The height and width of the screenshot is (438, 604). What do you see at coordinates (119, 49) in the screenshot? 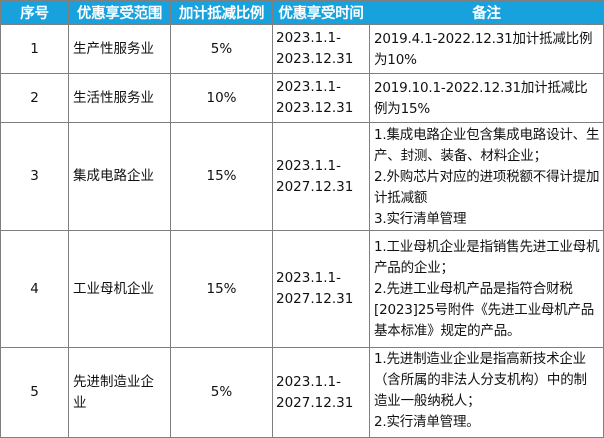
I see `row-scope: 生产性服务业` at bounding box center [119, 49].